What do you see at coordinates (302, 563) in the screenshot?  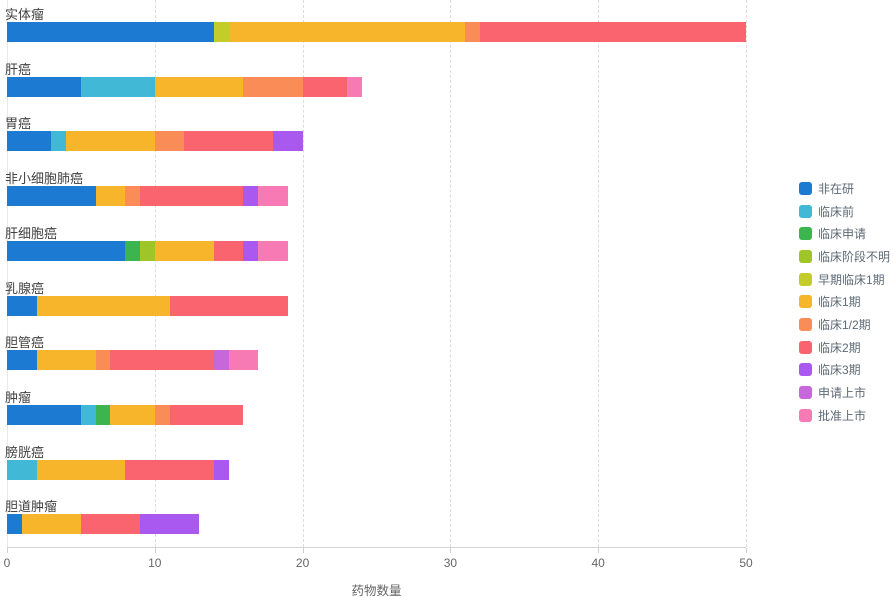 I see `x-tick-label-20: 20` at bounding box center [302, 563].